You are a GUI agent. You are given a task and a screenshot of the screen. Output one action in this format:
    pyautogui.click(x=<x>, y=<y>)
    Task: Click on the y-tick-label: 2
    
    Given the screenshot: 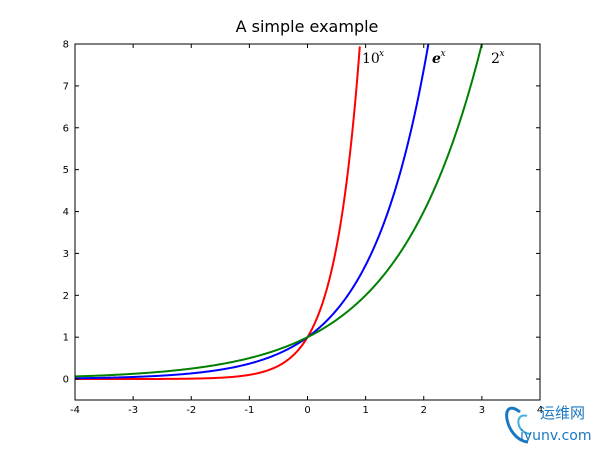 What is the action you would take?
    pyautogui.click(x=66, y=296)
    